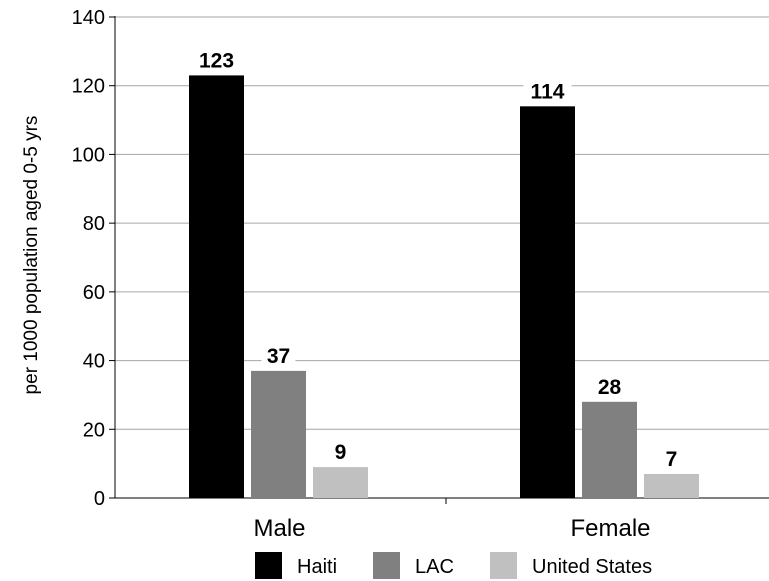 This screenshot has width=769, height=581. Describe the element at coordinates (88, 87) in the screenshot. I see `y-tick-label: 120` at that location.